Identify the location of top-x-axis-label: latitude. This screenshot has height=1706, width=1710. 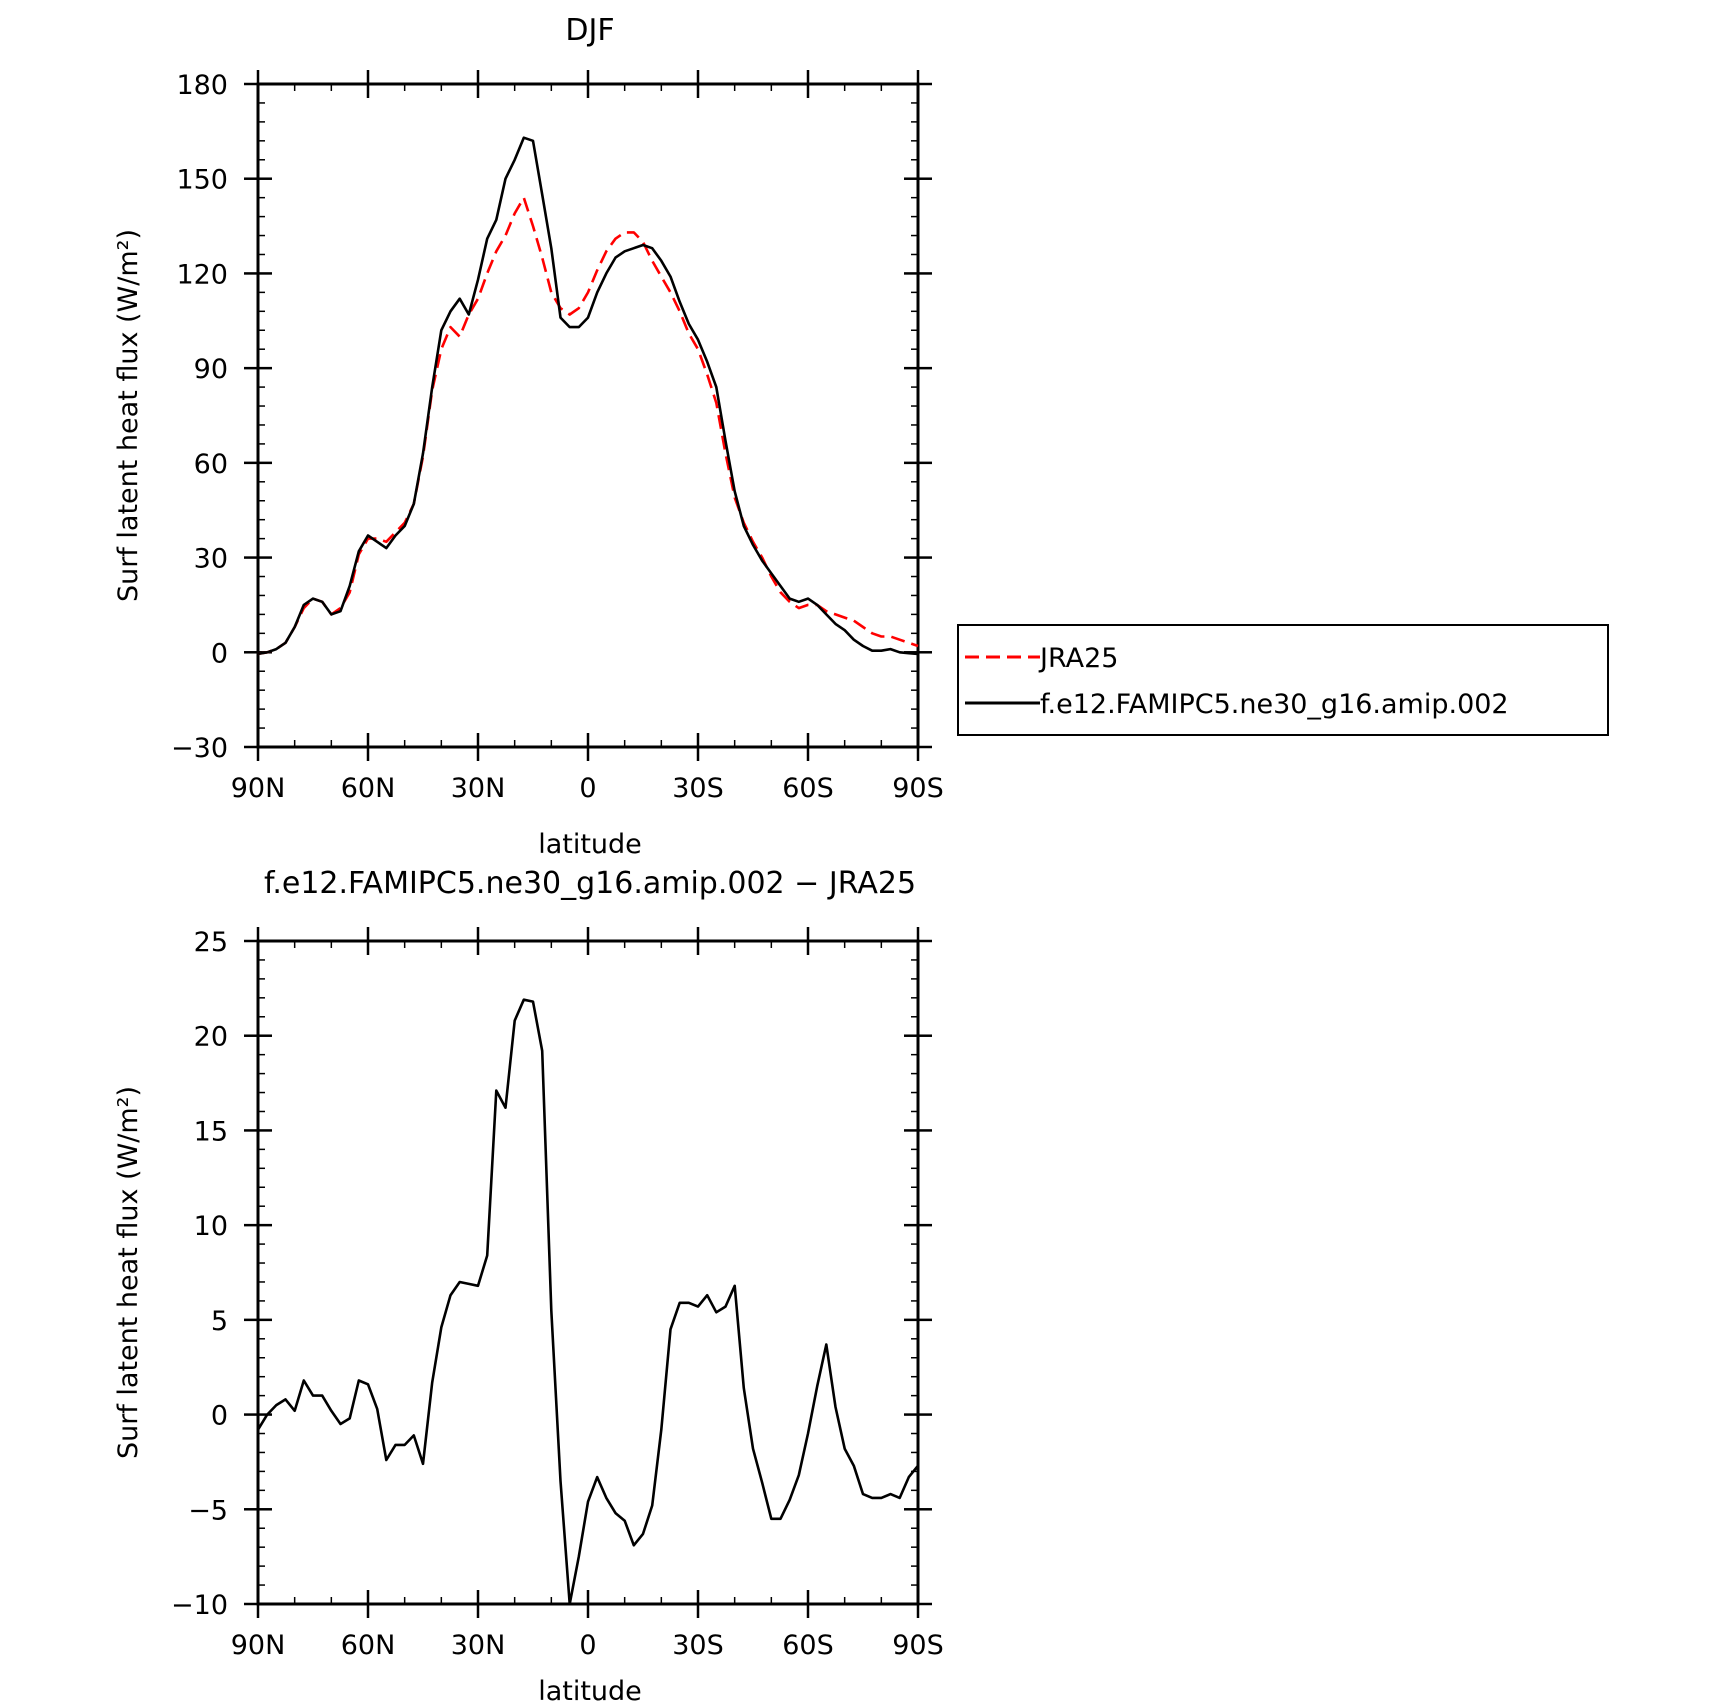
(590, 844).